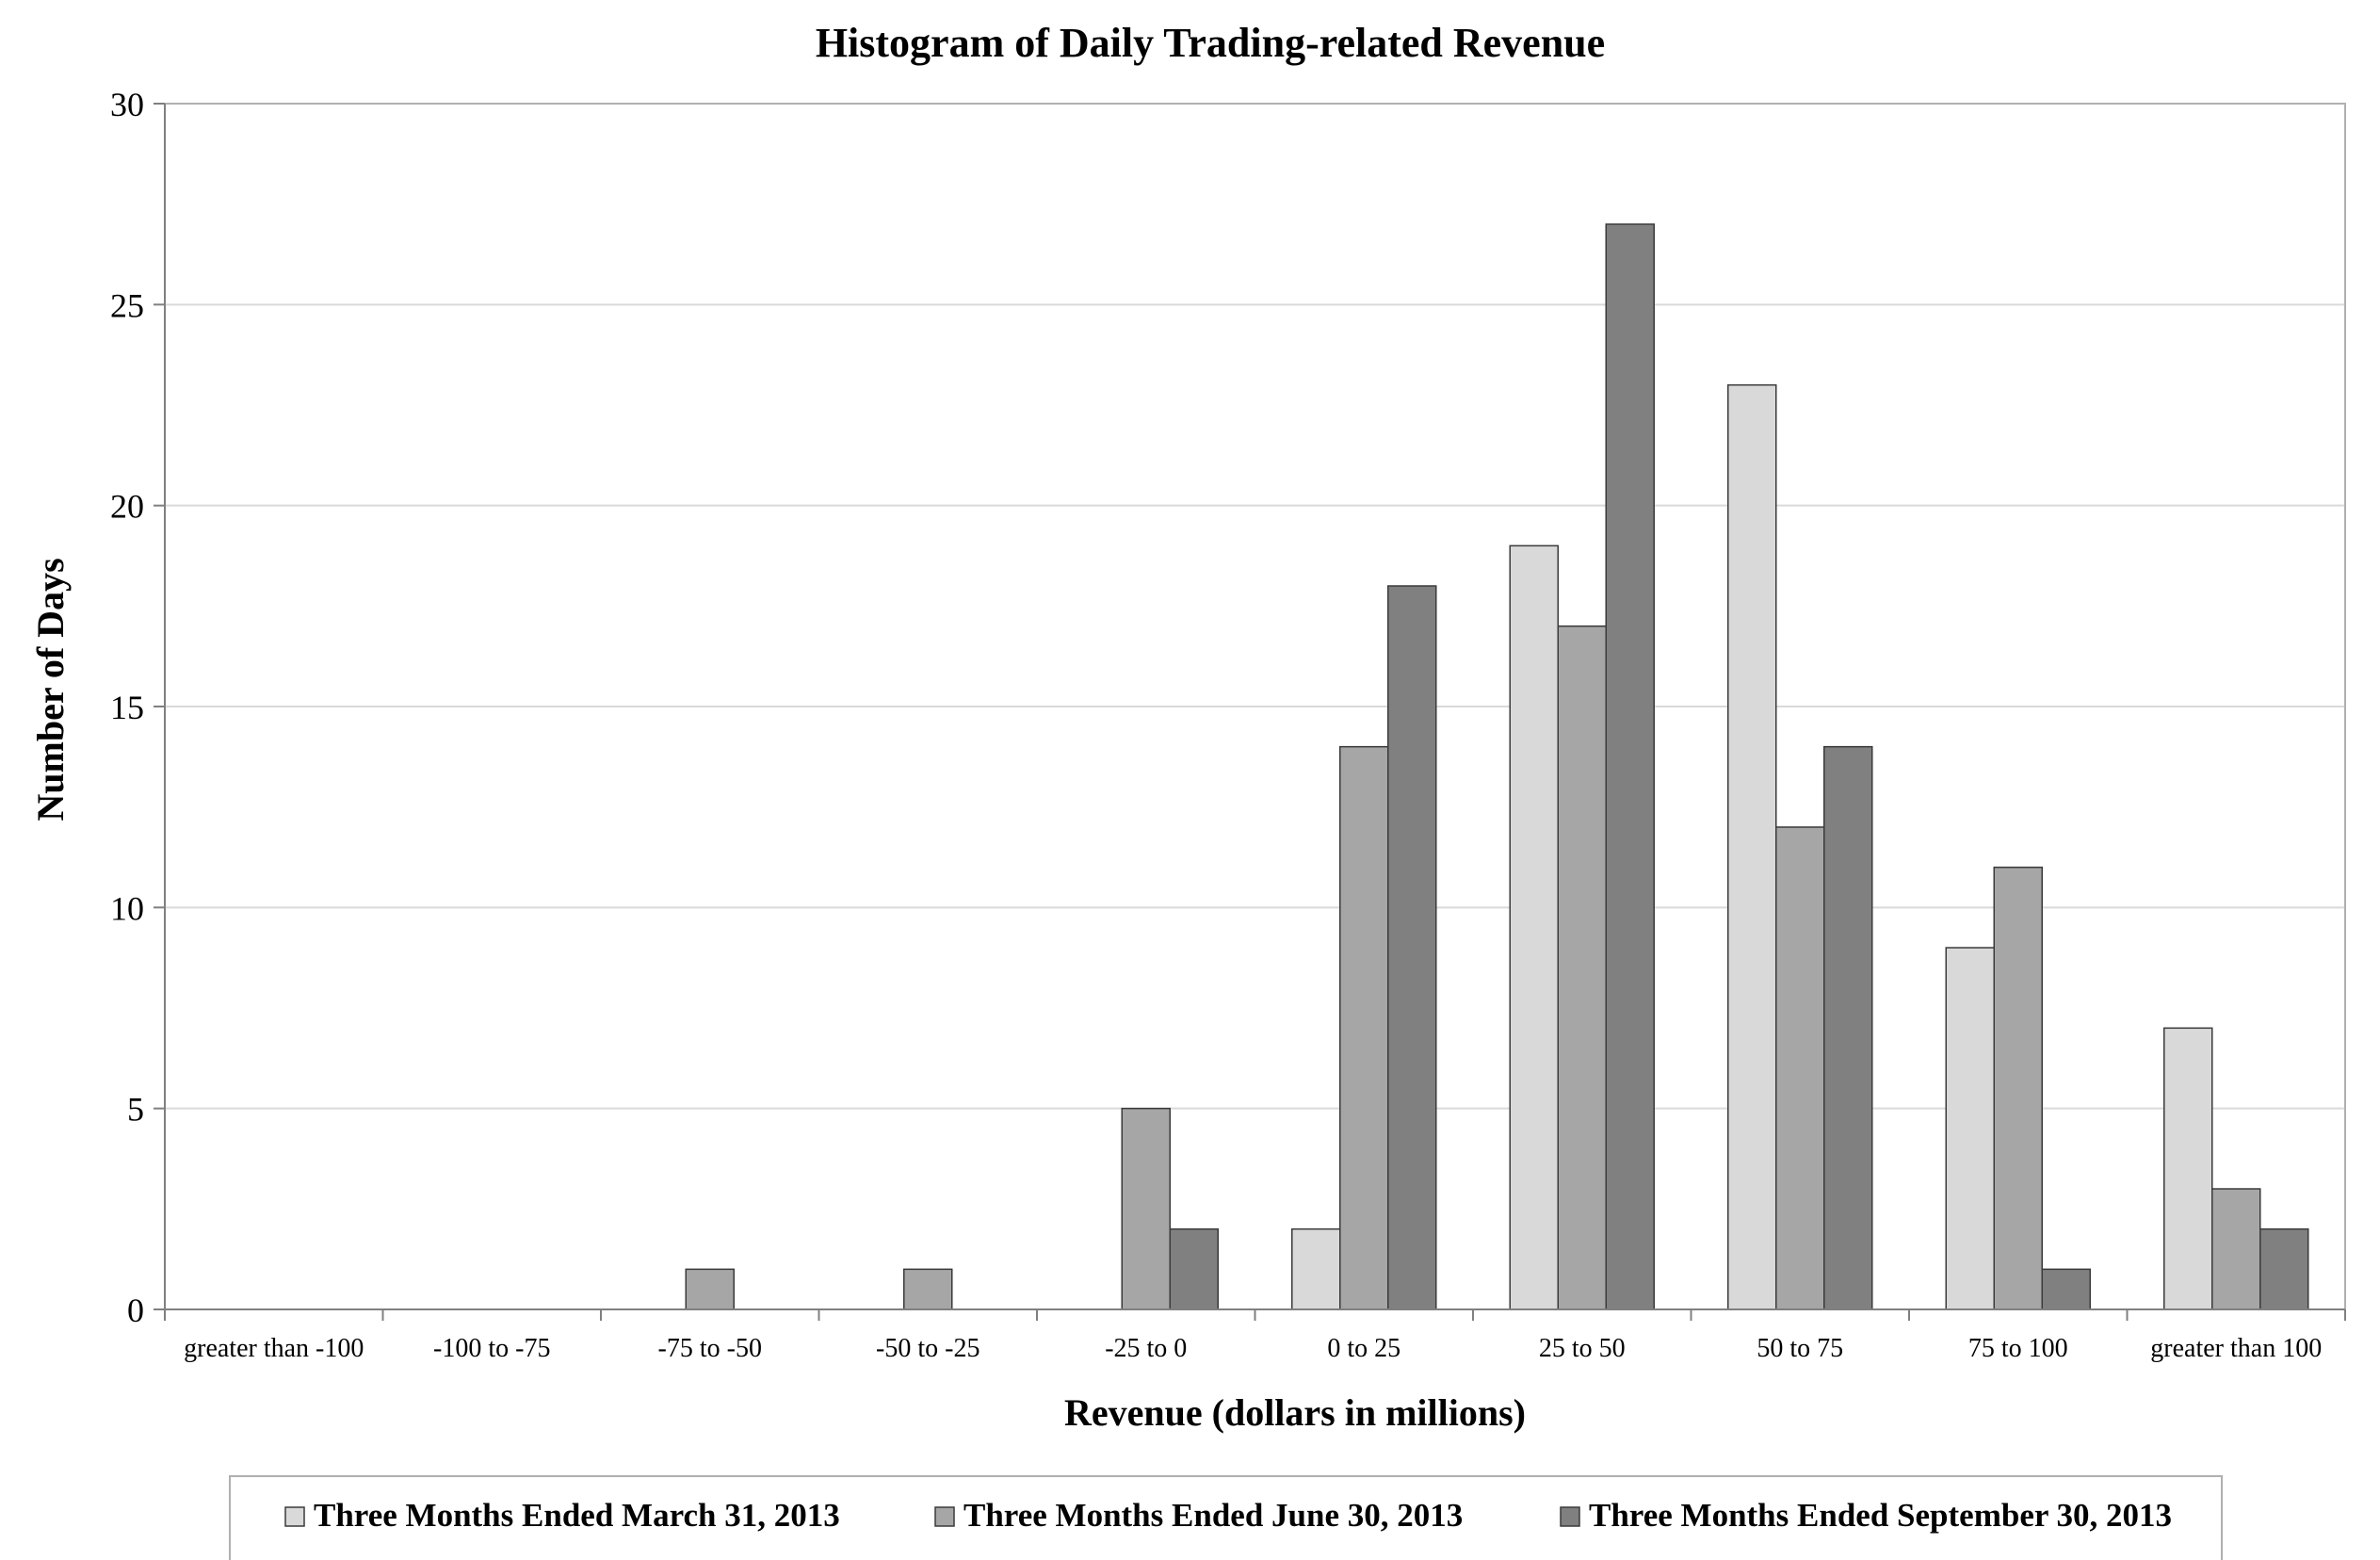  What do you see at coordinates (928, 1348) in the screenshot?
I see `x-tick-label: -50 to -25` at bounding box center [928, 1348].